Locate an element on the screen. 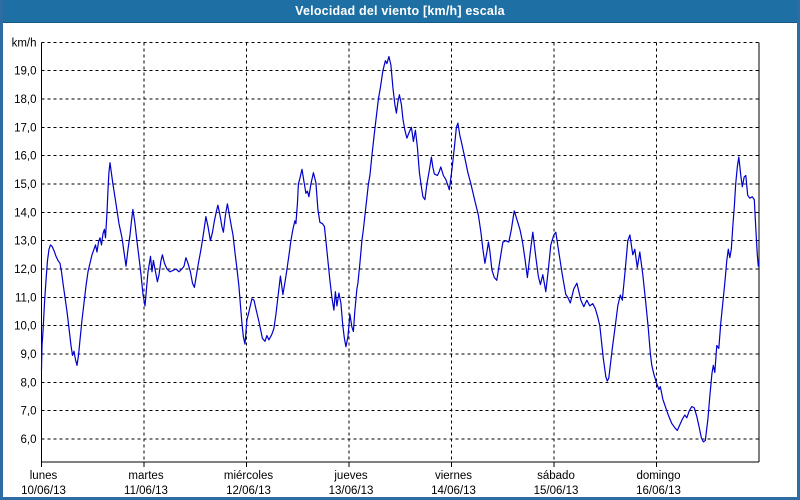 This screenshot has height=500, width=800. y-tick-label: 19,0 is located at coordinates (25, 72).